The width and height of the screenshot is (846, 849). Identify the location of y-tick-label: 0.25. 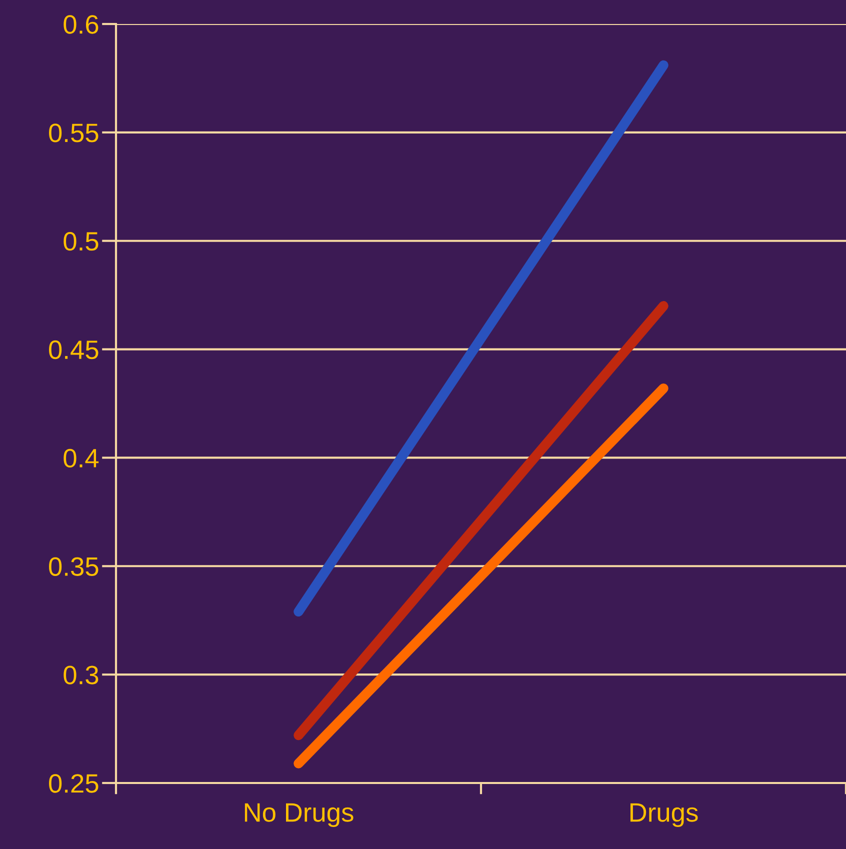
(73, 783).